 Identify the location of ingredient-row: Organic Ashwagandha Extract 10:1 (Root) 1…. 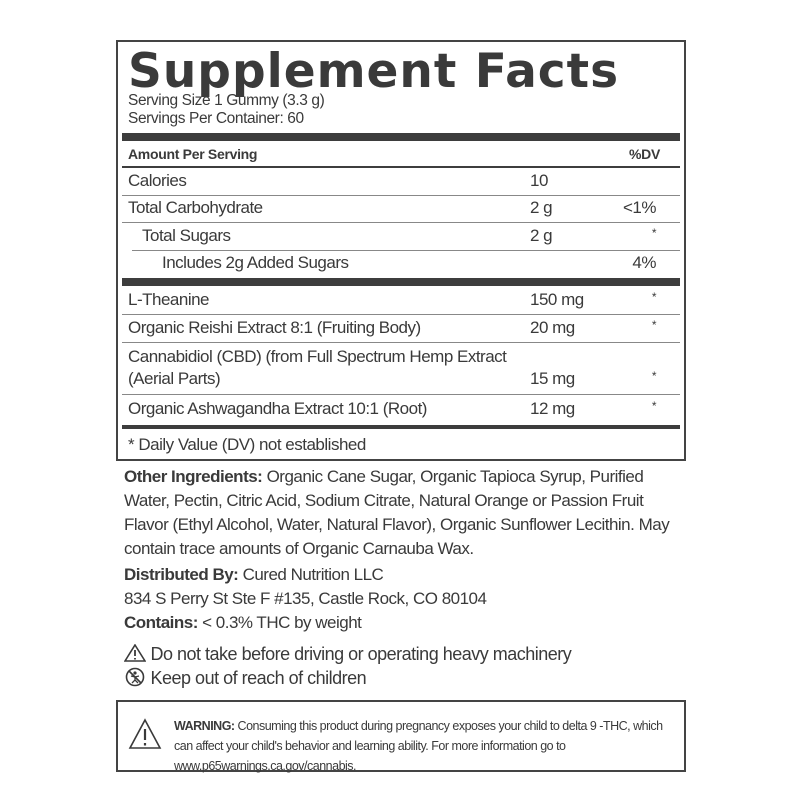
(392, 408).